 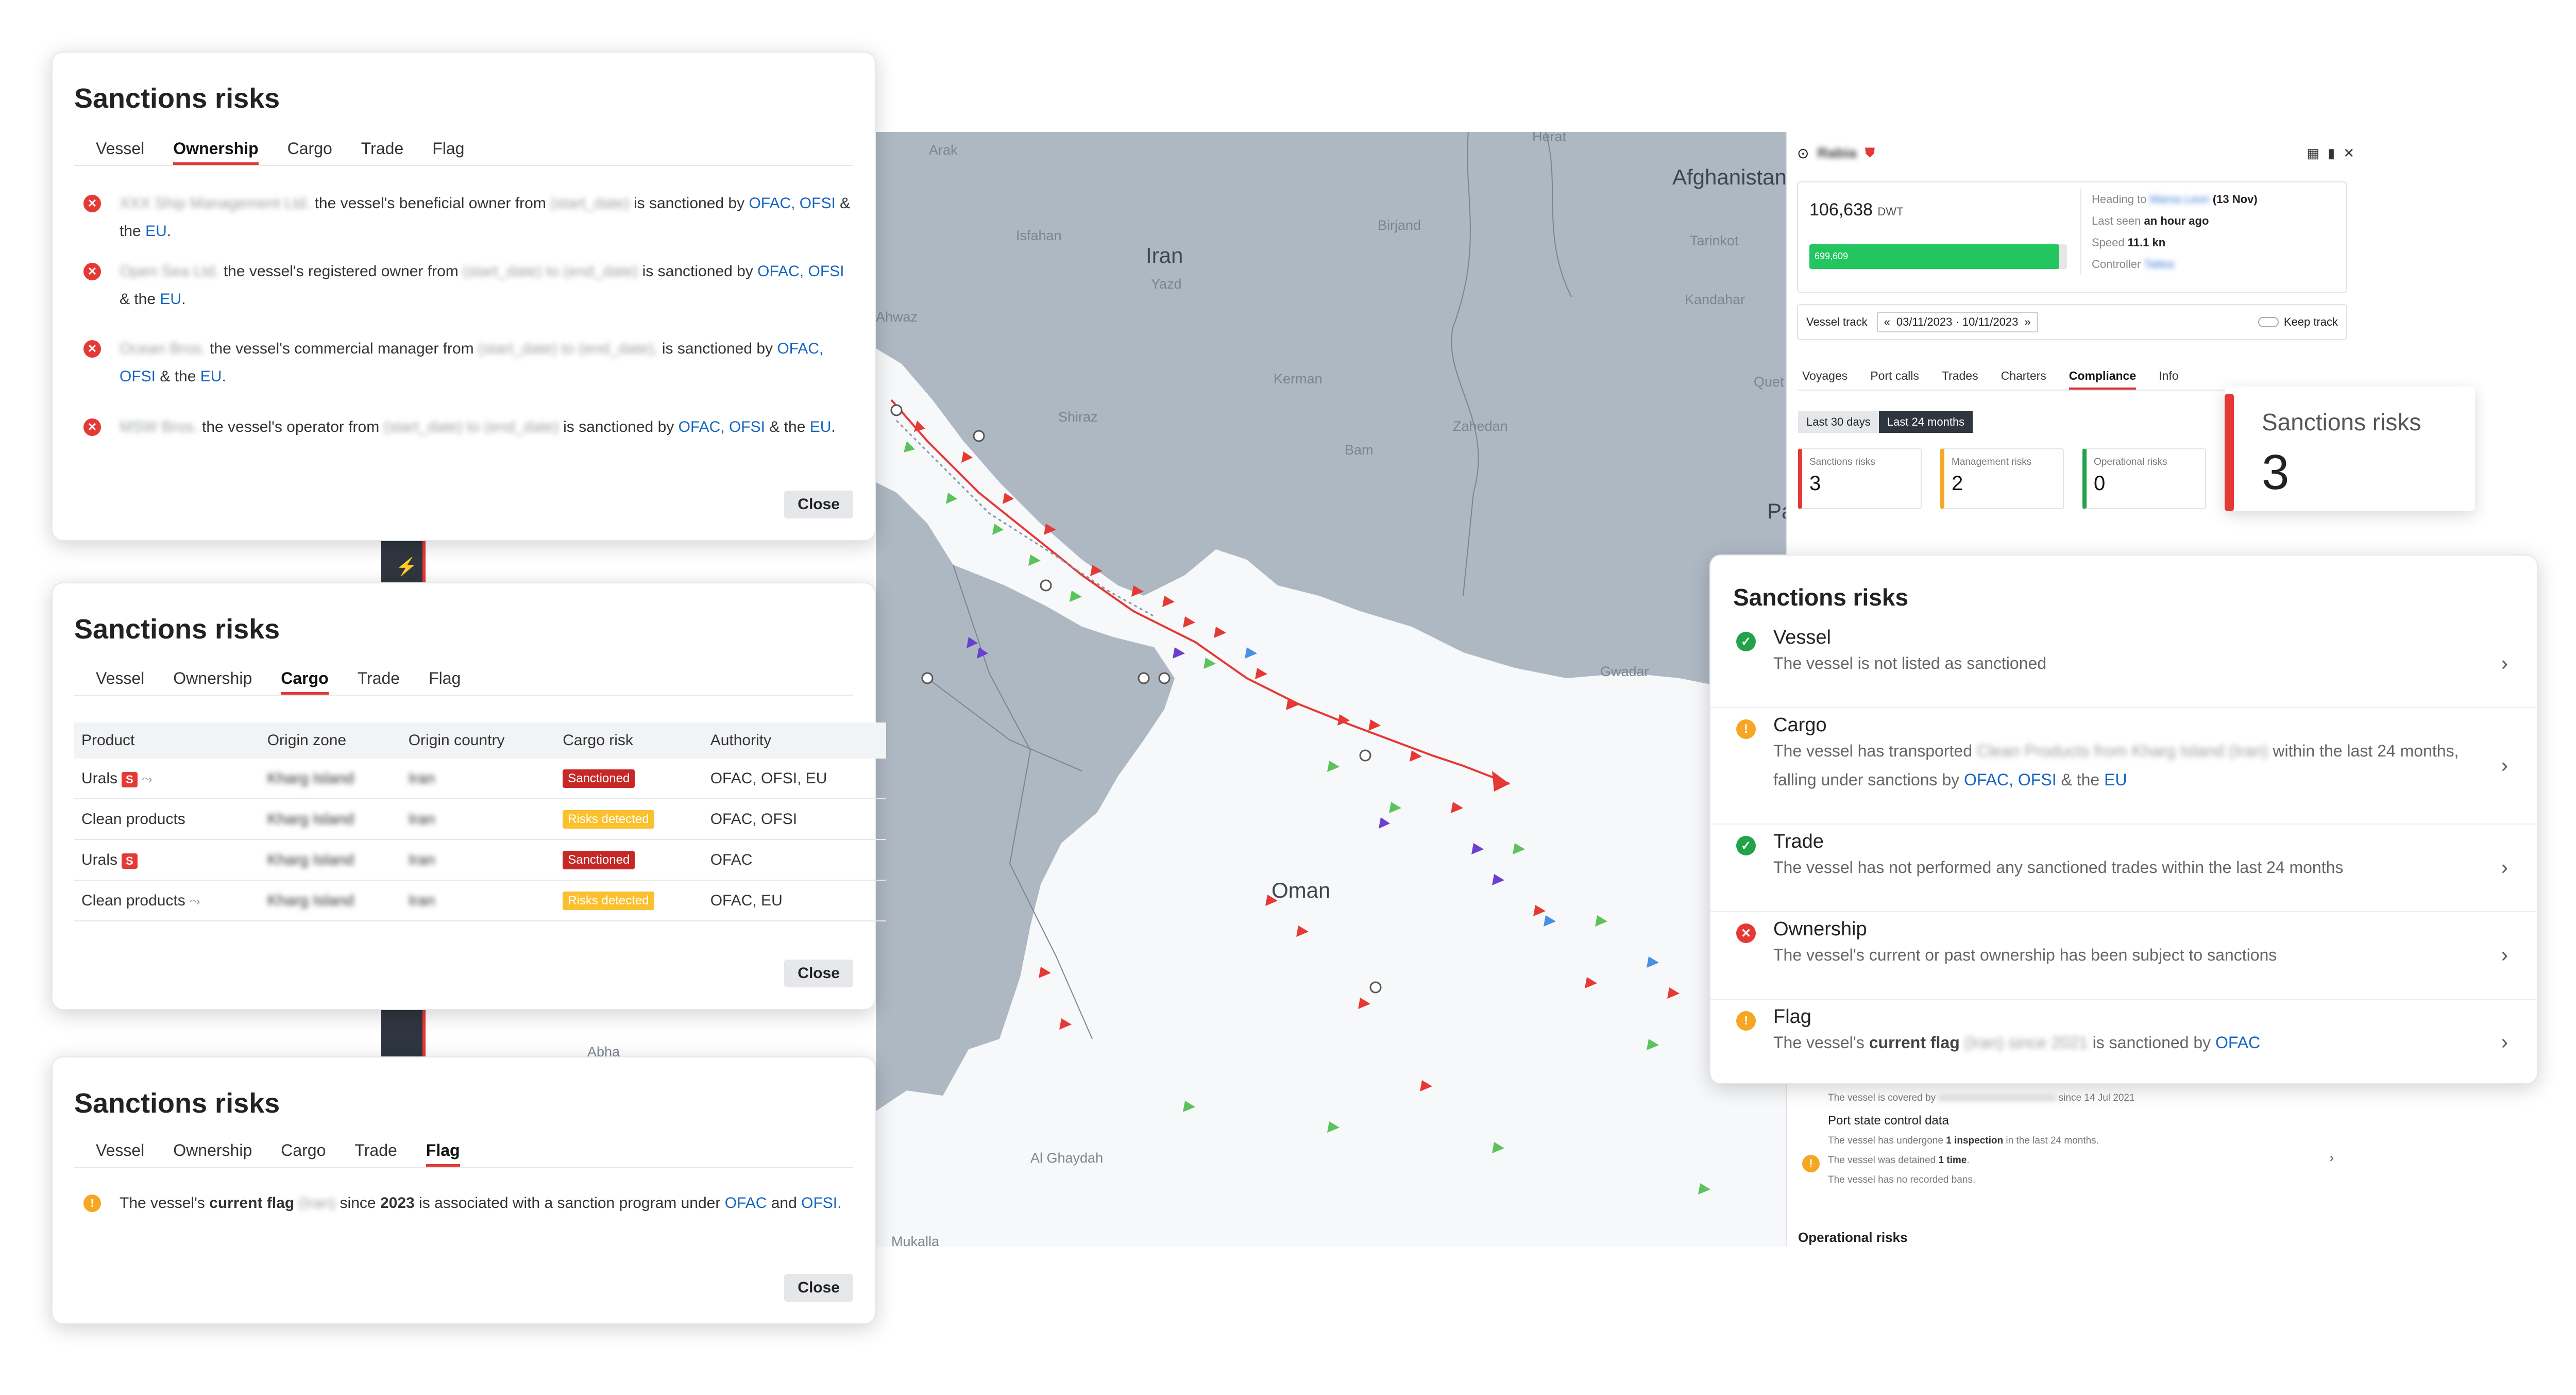 What do you see at coordinates (1887, 322) in the screenshot?
I see `track-prev-button: «` at bounding box center [1887, 322].